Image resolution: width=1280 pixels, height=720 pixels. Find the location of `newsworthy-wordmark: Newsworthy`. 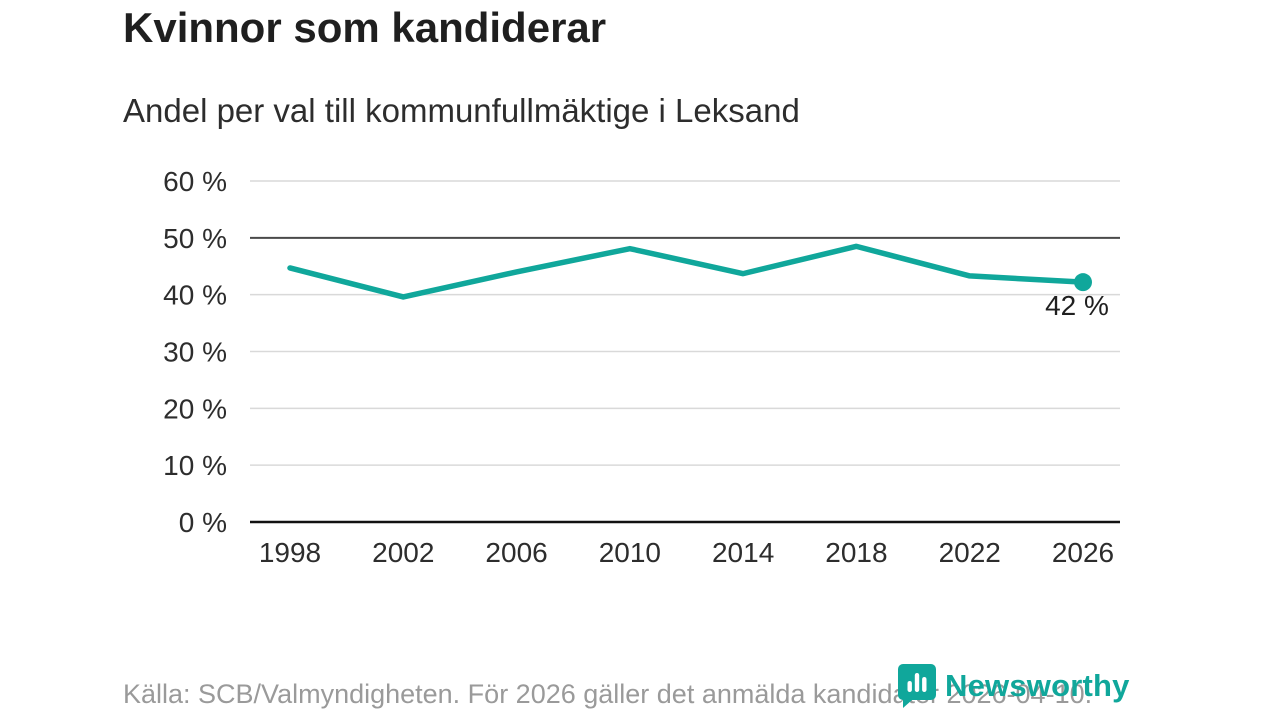

newsworthy-wordmark: Newsworthy is located at coordinates (1037, 685).